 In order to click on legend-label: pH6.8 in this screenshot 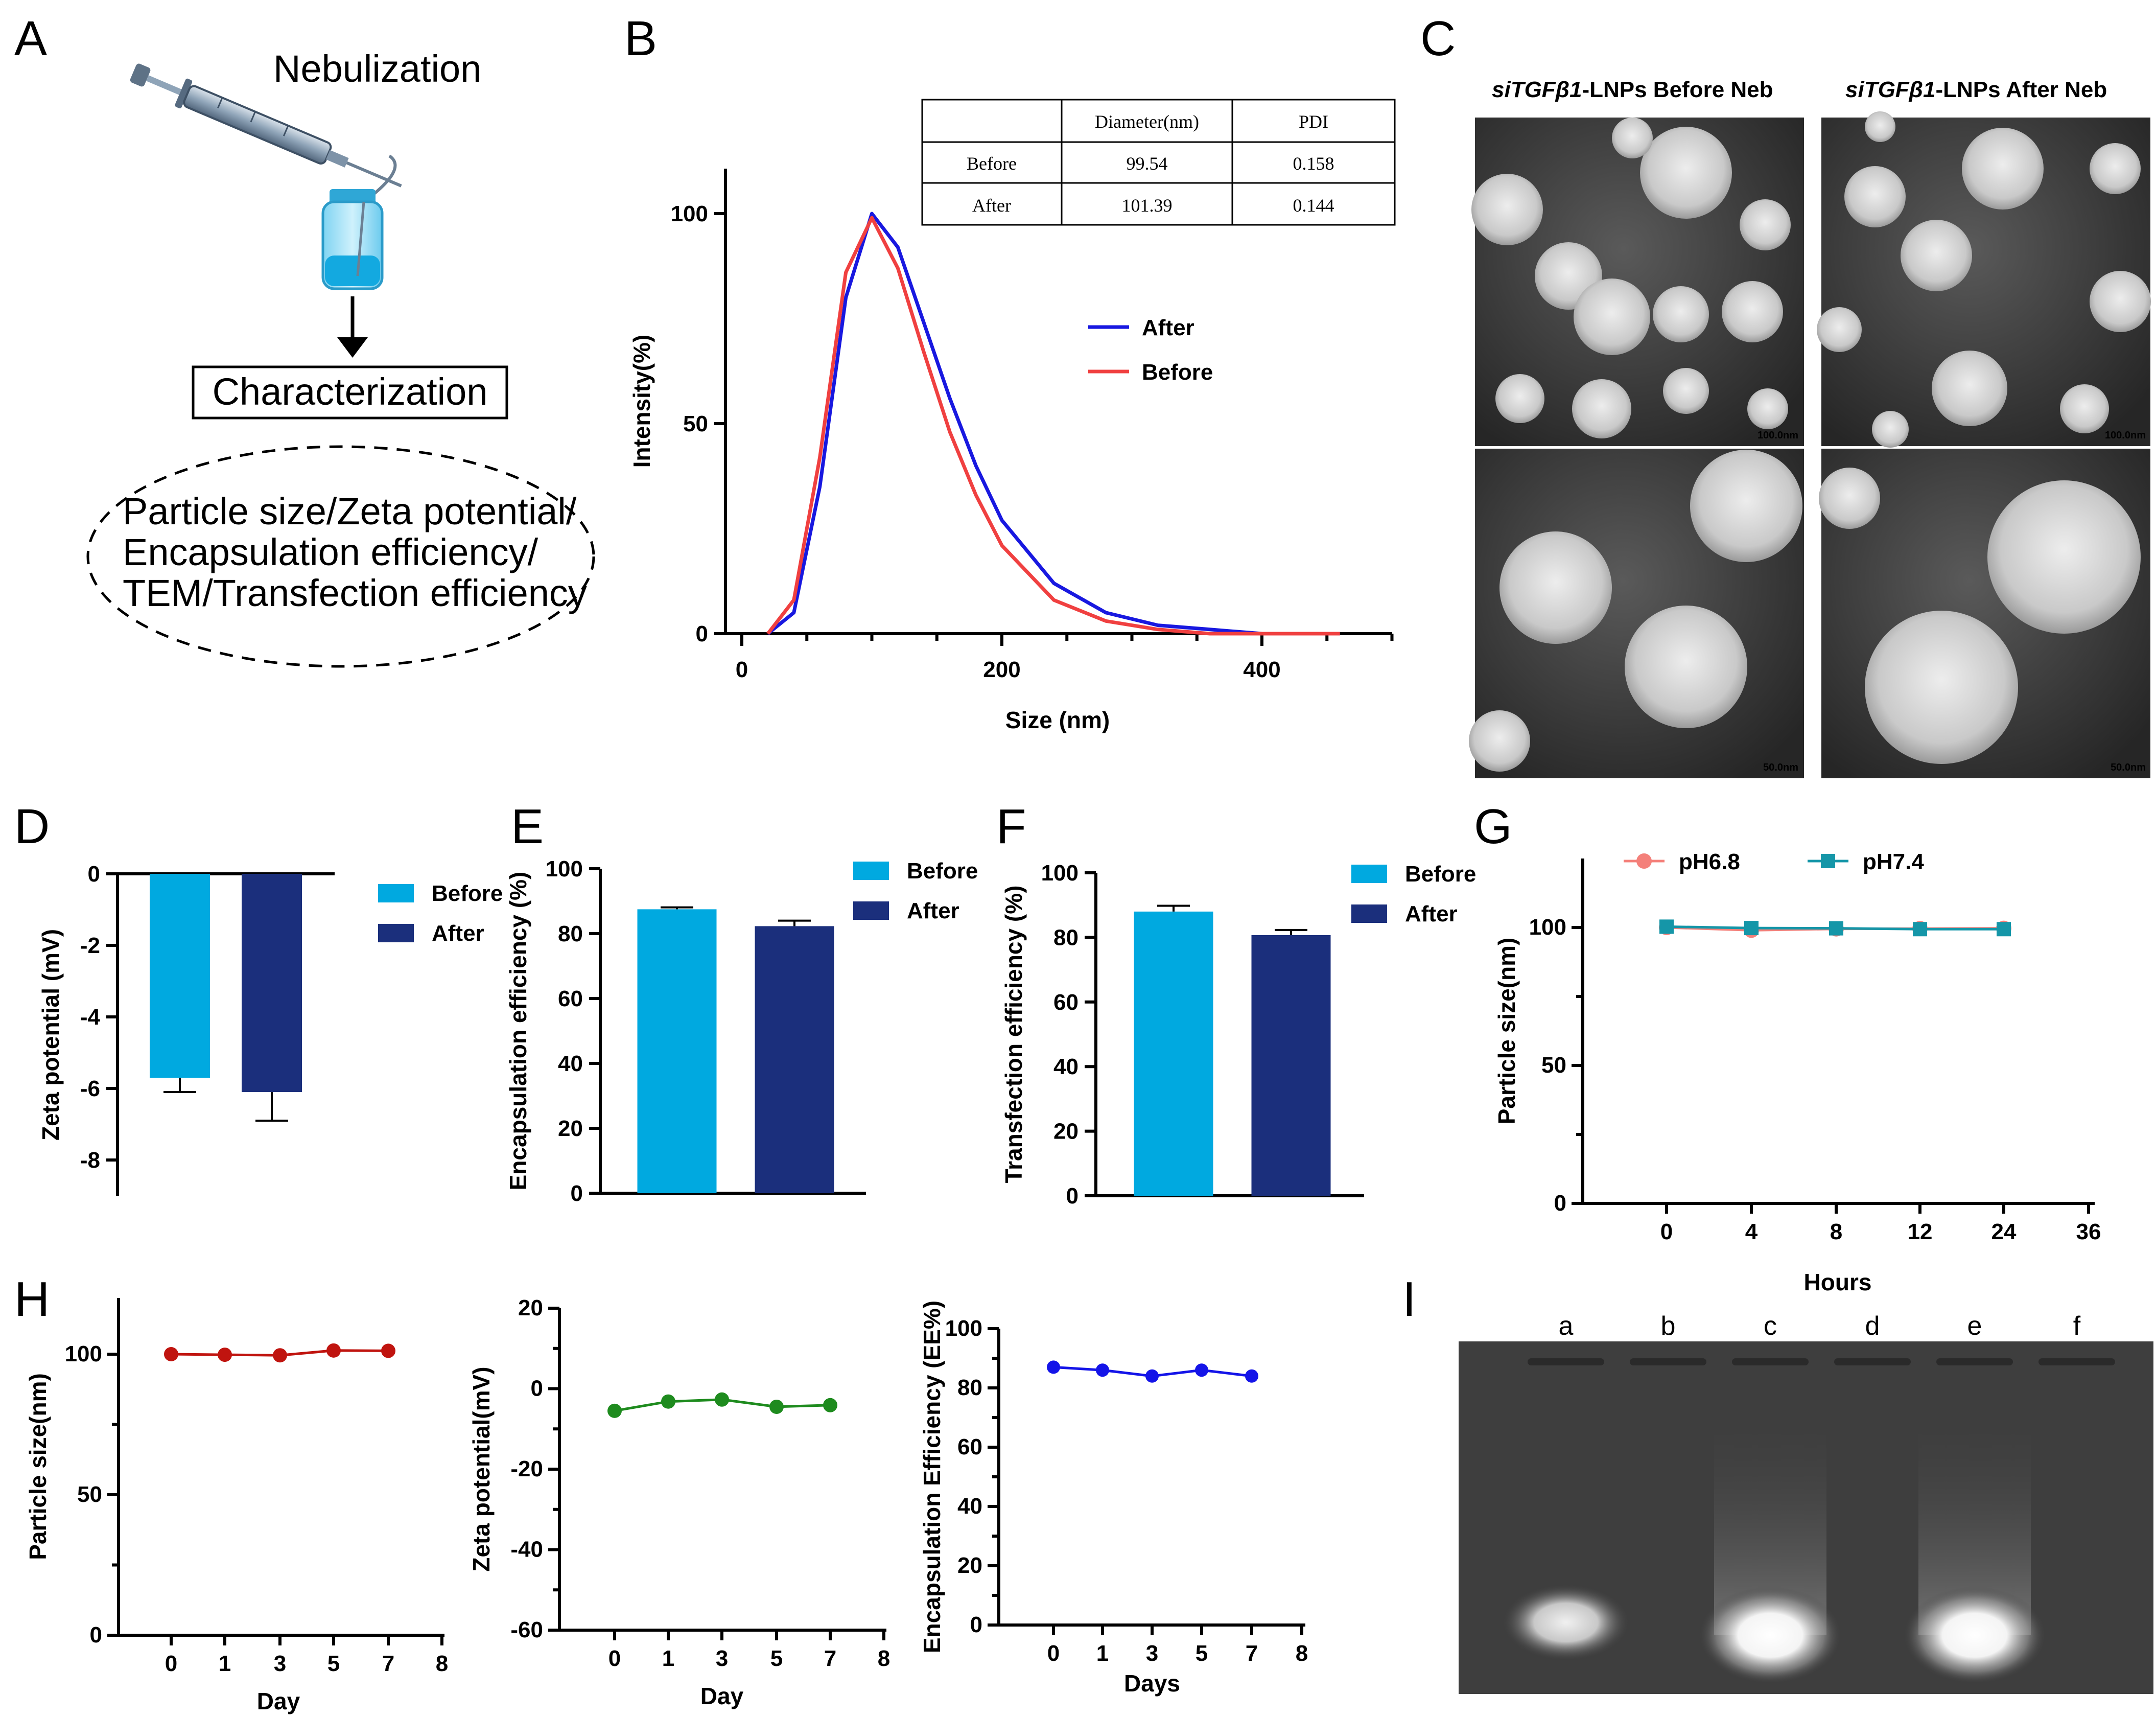, I will do `click(1709, 861)`.